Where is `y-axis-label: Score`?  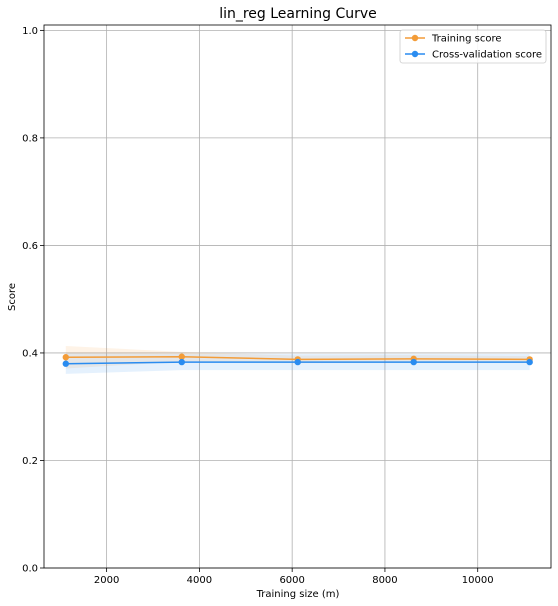
y-axis-label: Score is located at coordinates (12, 297).